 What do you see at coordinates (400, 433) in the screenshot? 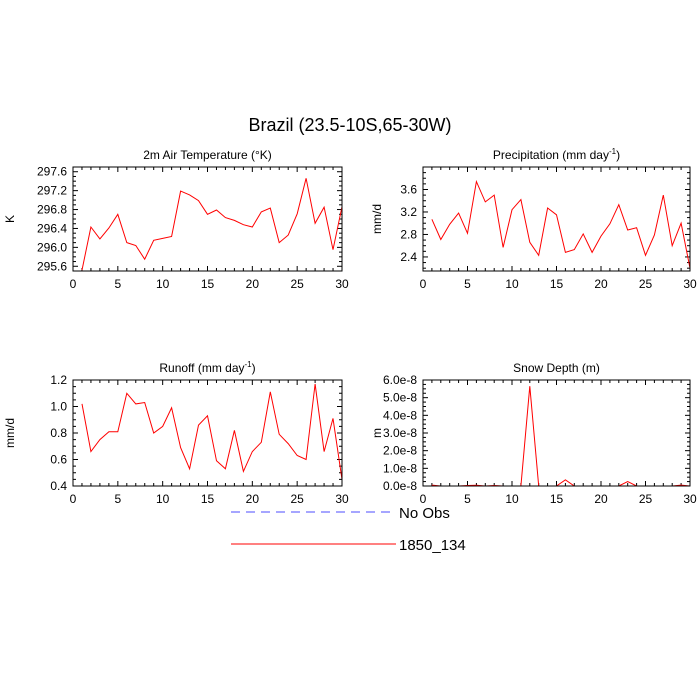
I see `y-tick-label: 3.0e-8` at bounding box center [400, 433].